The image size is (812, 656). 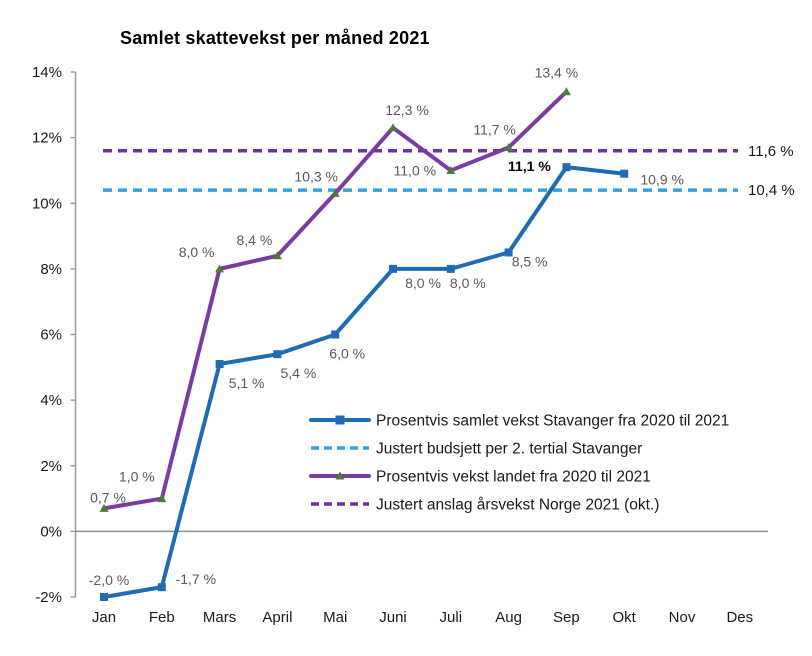 I want to click on x-axis-tick-label: Jan, so click(x=104, y=617).